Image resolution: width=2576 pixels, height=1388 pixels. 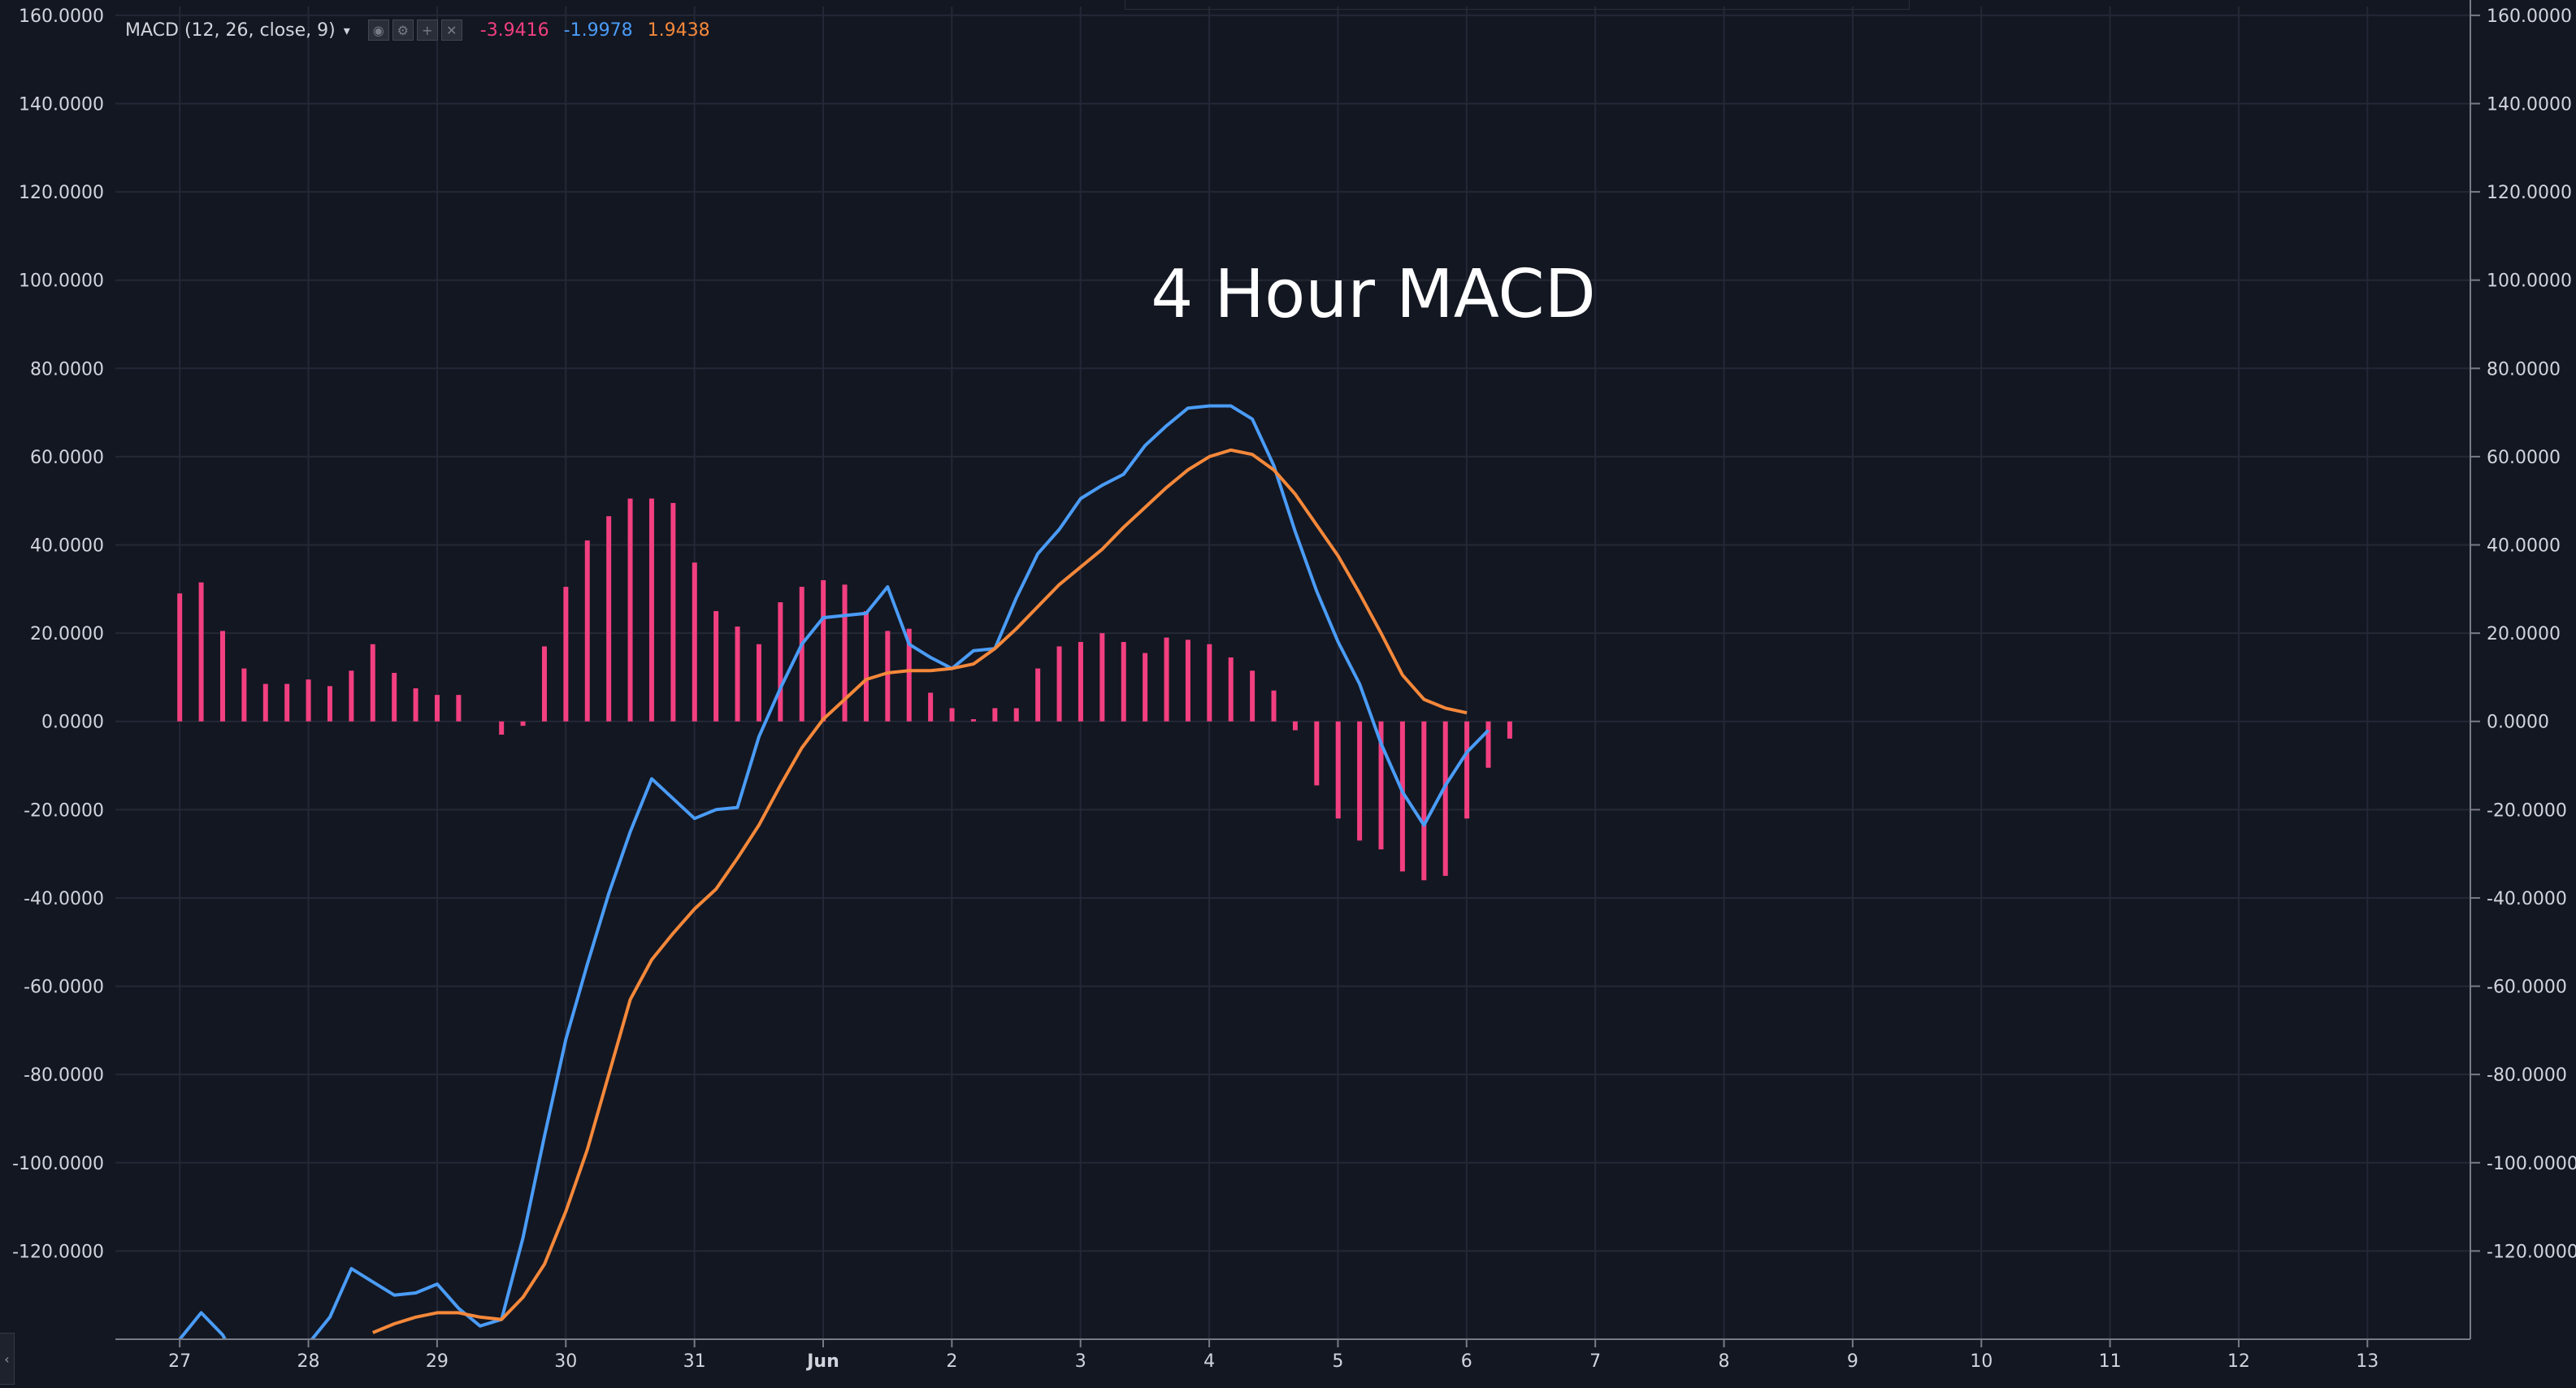 I want to click on y-tick-label-right: -40.0000, so click(x=2527, y=899).